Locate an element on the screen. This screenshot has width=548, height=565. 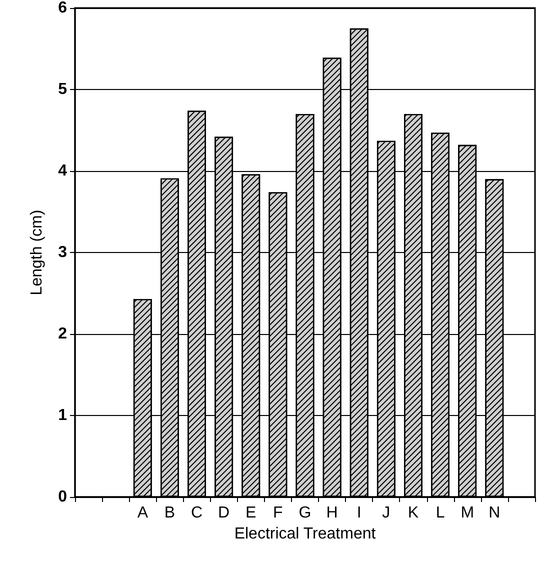
x-tick-label: B is located at coordinates (170, 513).